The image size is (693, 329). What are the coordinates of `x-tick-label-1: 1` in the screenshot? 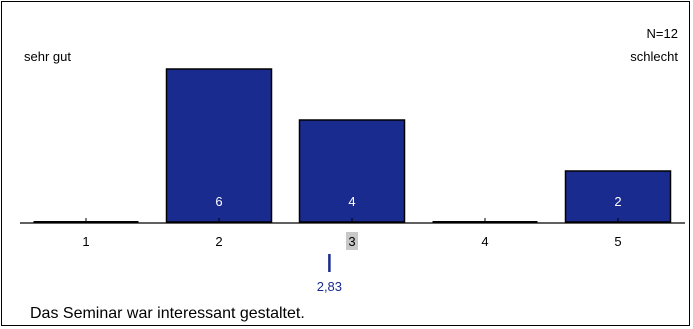 It's located at (85, 241).